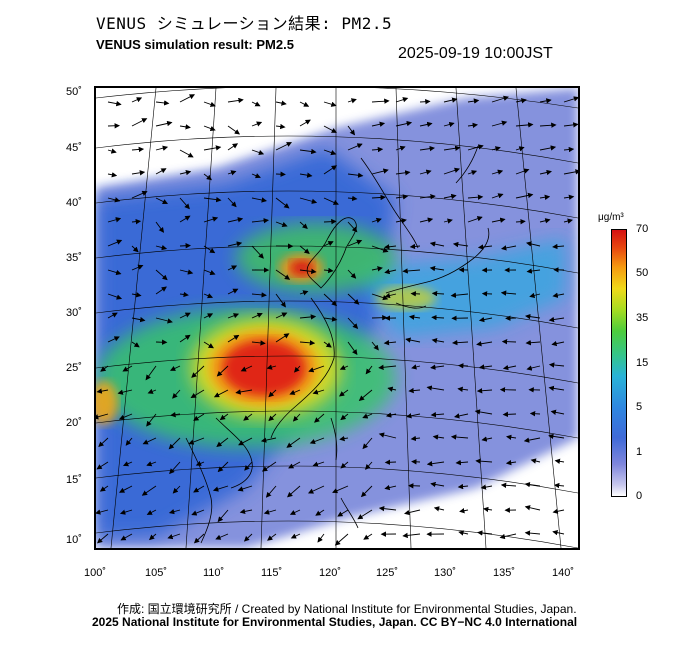 This screenshot has width=700, height=649. What do you see at coordinates (611, 217) in the screenshot?
I see `colorbar-unit: μg/m³` at bounding box center [611, 217].